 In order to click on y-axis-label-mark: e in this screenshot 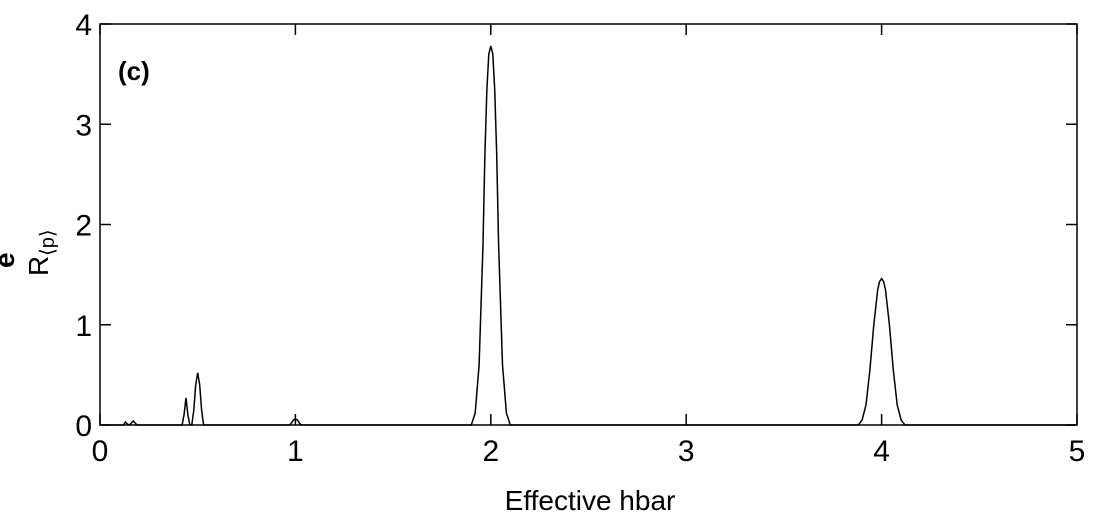, I will do `click(10, 260)`.